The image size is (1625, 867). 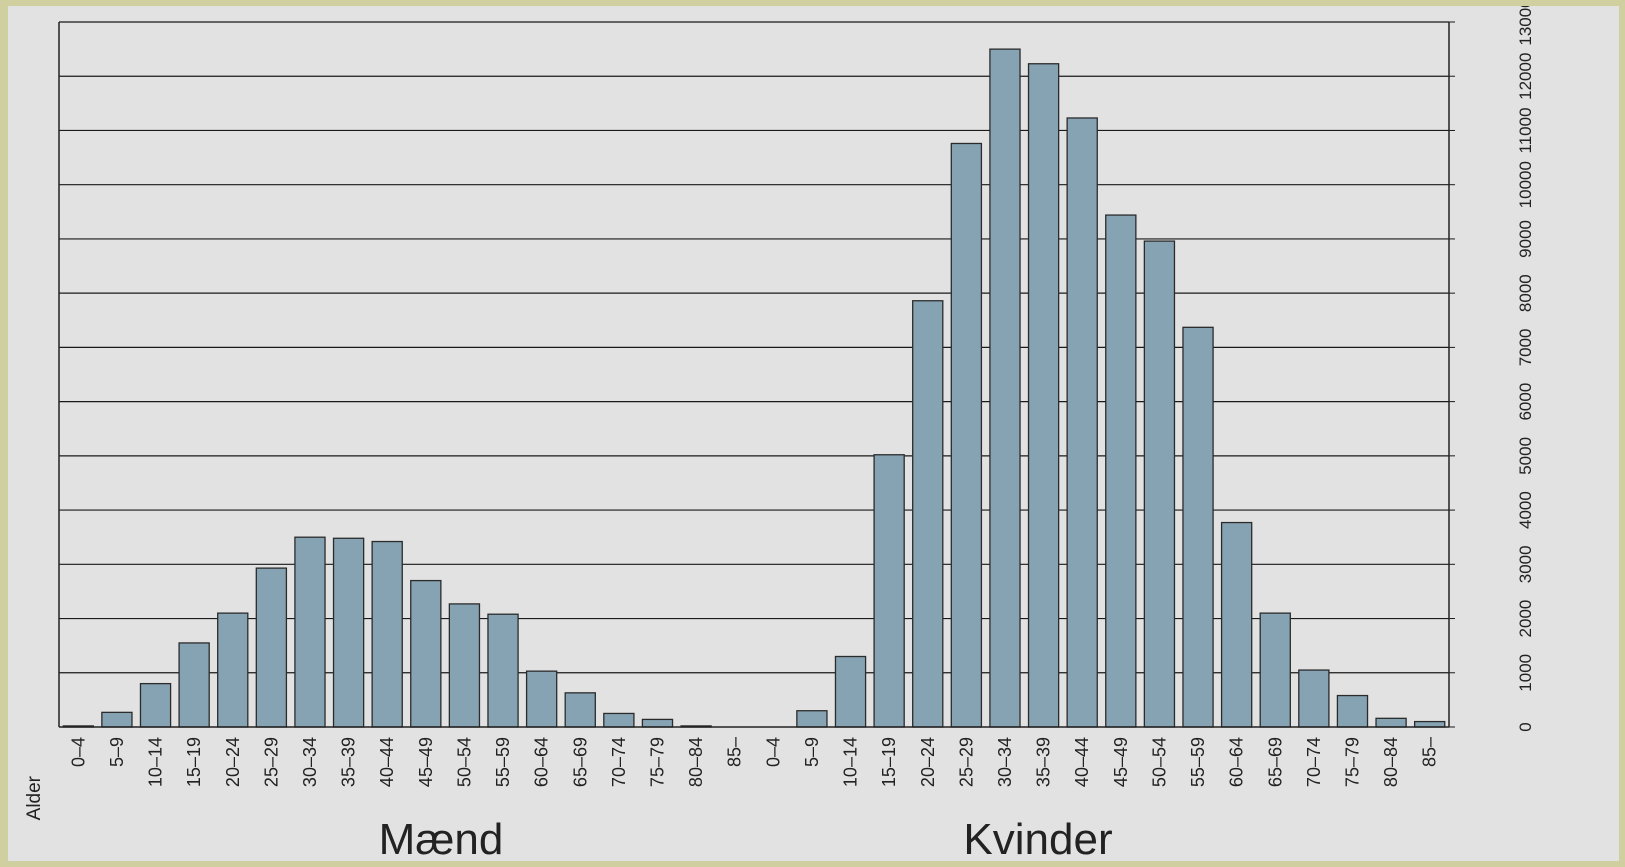 I want to click on y-tick-label: 9000, so click(x=1525, y=239).